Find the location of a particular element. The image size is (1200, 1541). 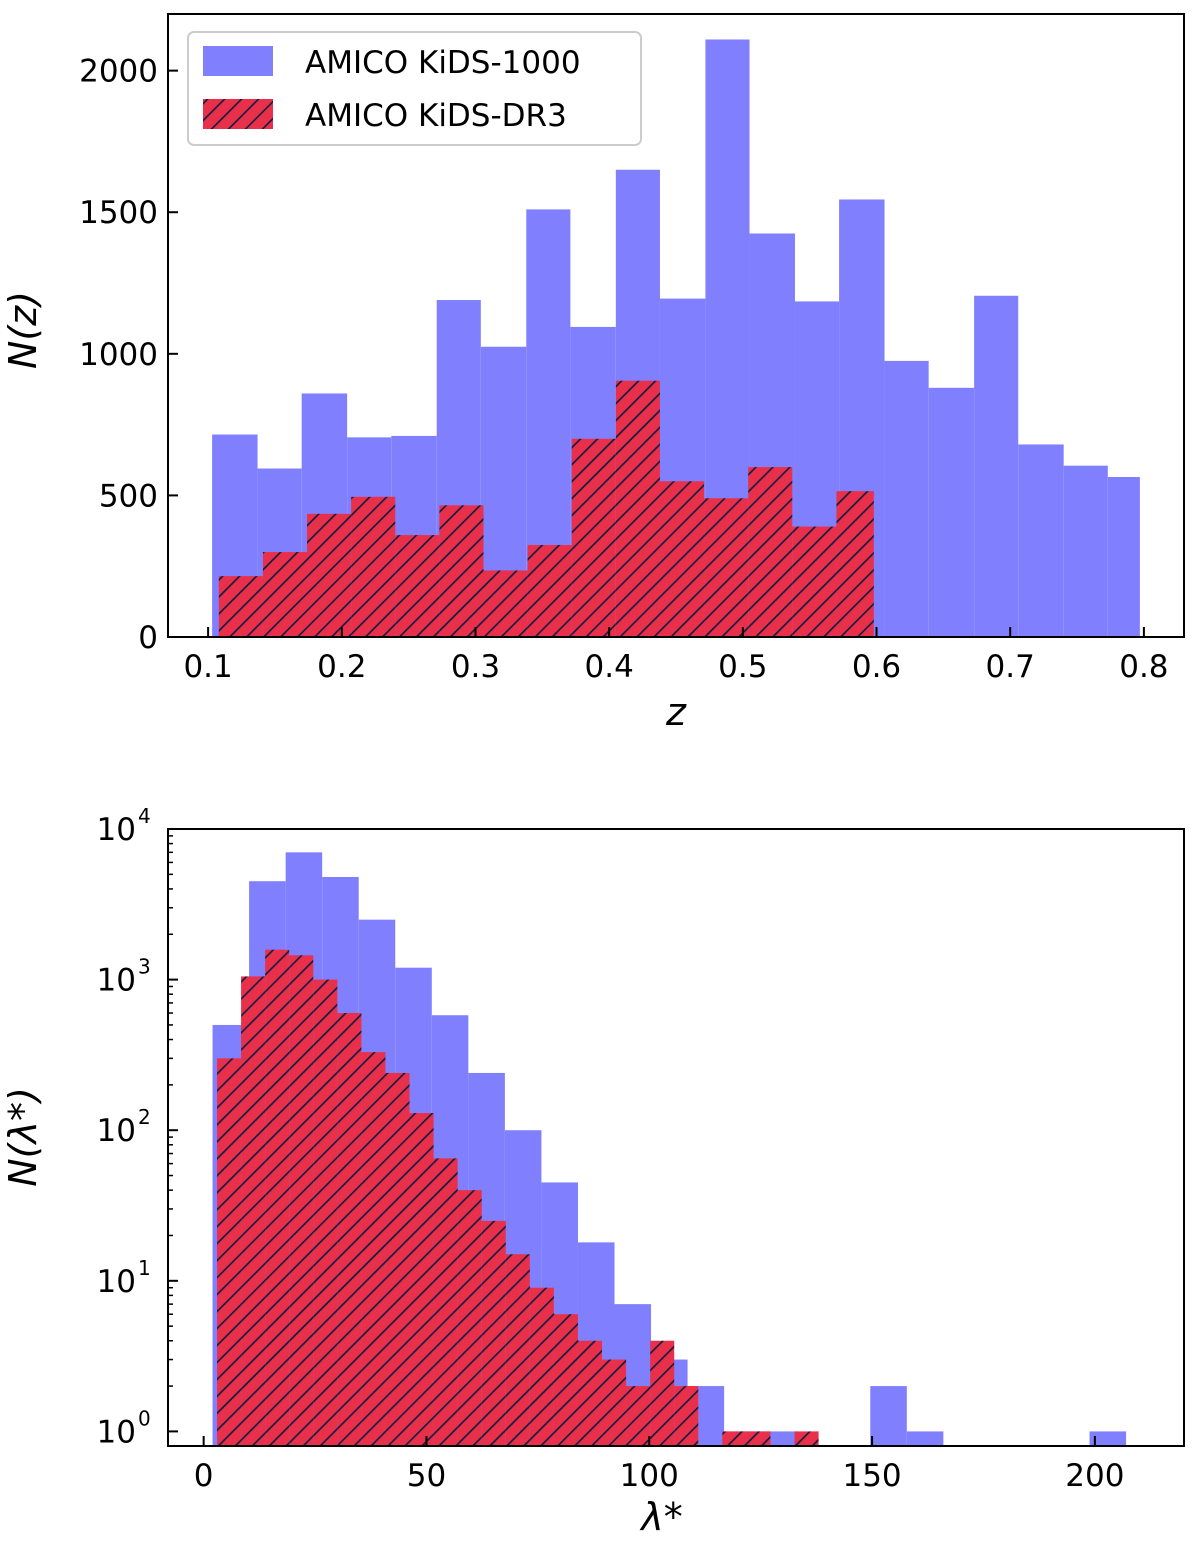

x-tick-label: 0.4 is located at coordinates (609, 667).